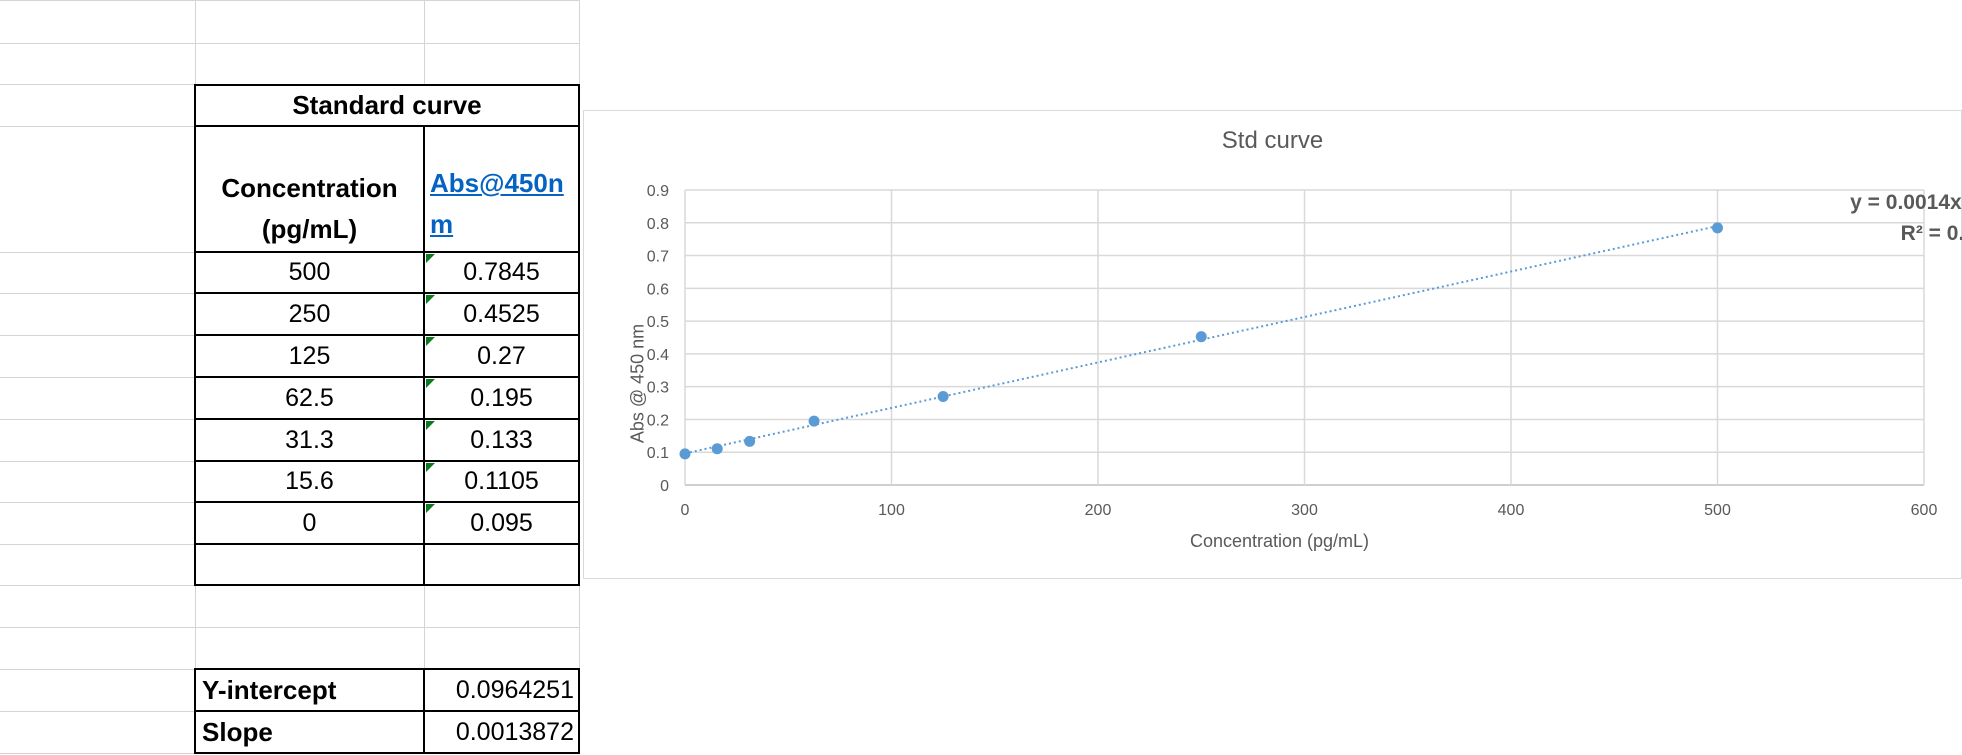 The height and width of the screenshot is (755, 1962). What do you see at coordinates (501, 439) in the screenshot?
I see `cell-absorbance: 0.133` at bounding box center [501, 439].